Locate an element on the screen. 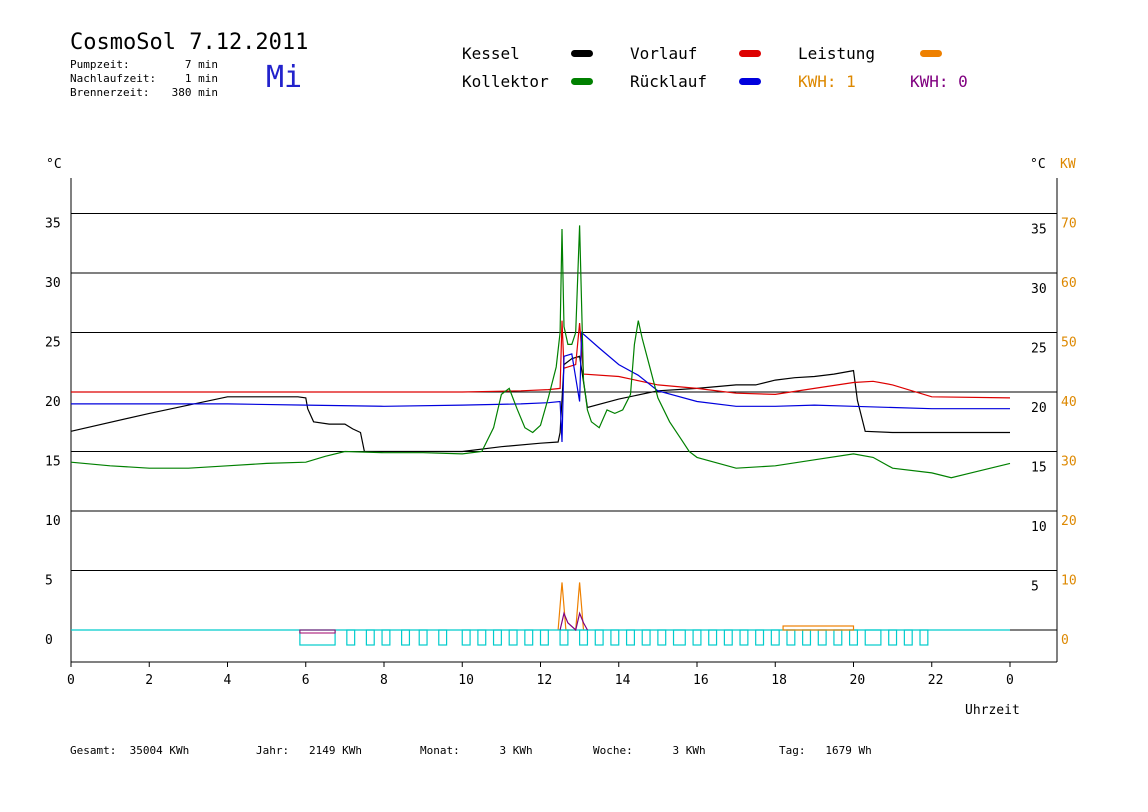 The width and height of the screenshot is (1148, 812). right-power-tick-label: 20 is located at coordinates (1069, 521).